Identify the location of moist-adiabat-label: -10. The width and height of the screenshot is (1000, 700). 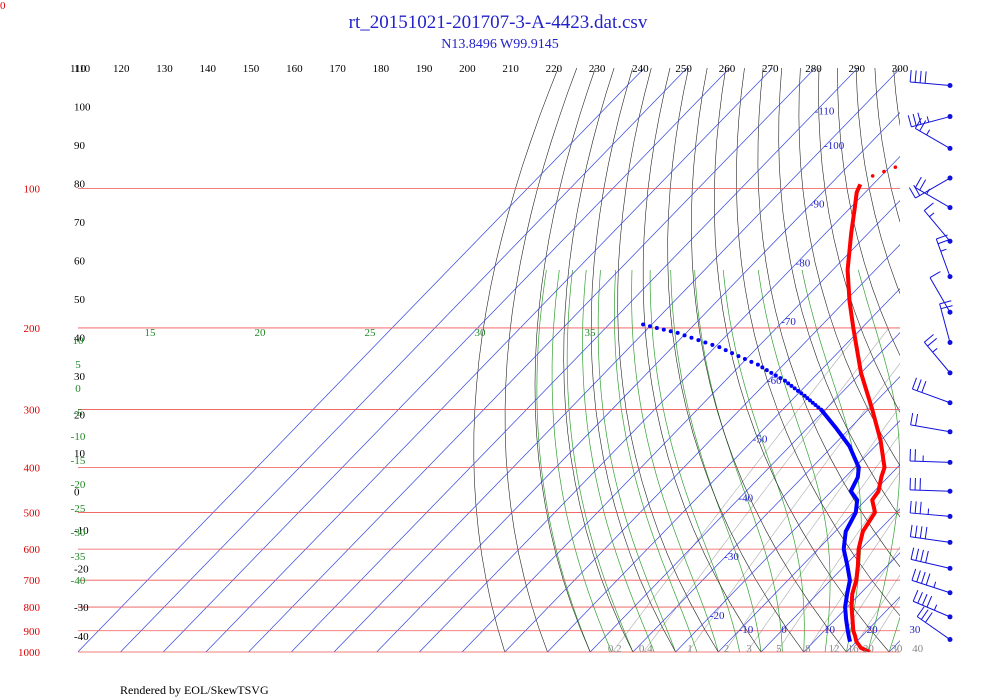
(78, 437).